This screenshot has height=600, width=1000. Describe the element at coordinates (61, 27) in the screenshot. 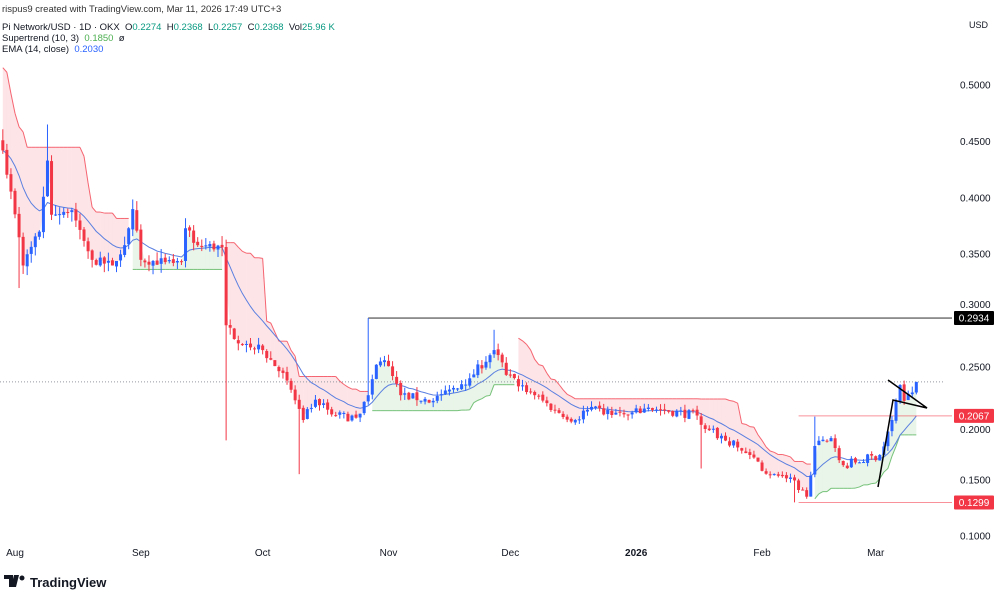

I see `symbol-name: Pi Network/USD · 1D · OKX` at that location.